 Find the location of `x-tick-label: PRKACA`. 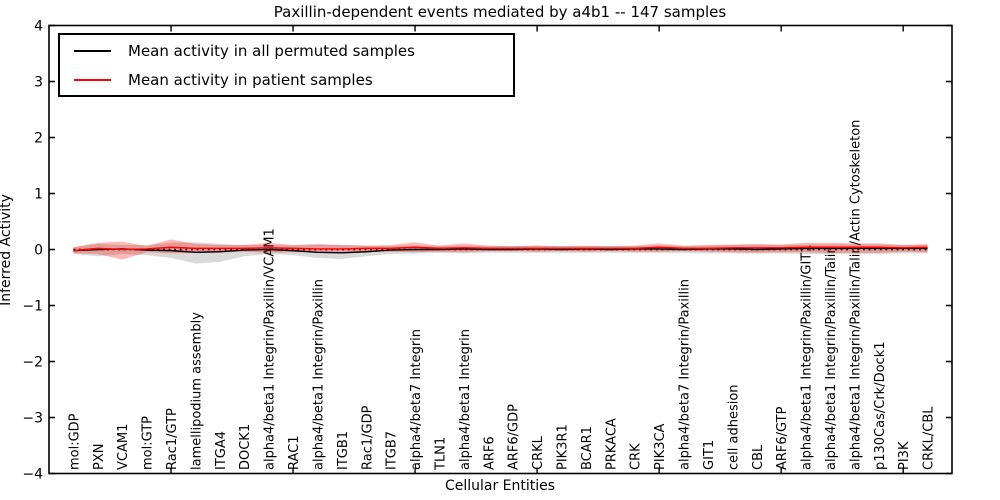

x-tick-label: PRKACA is located at coordinates (611, 444).